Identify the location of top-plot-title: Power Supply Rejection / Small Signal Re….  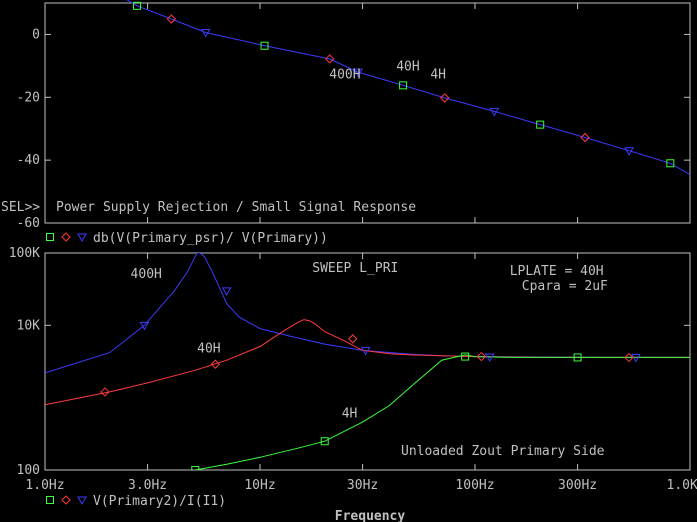
(236, 207).